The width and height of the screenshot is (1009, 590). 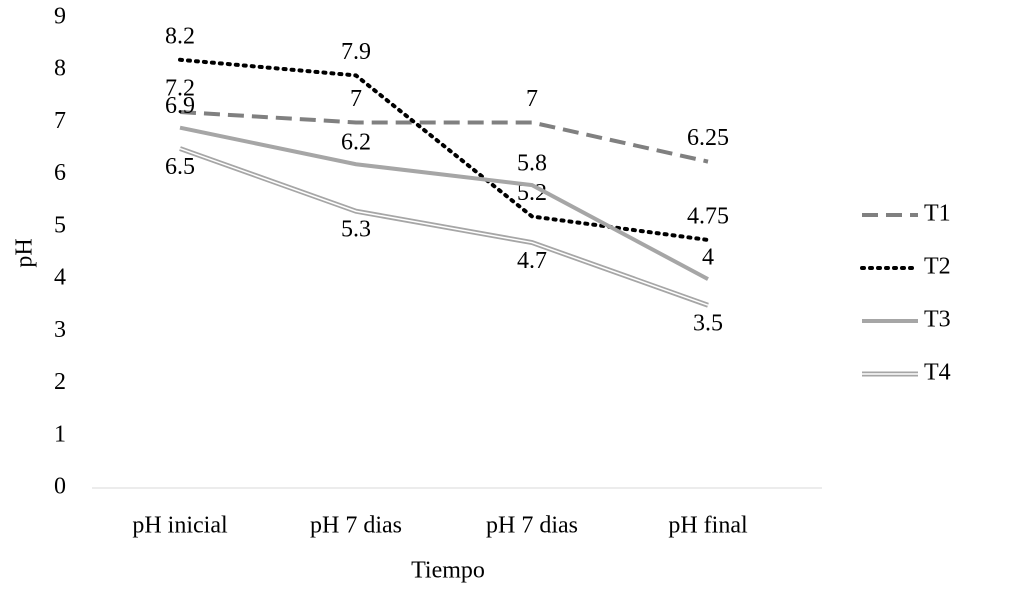 What do you see at coordinates (356, 230) in the screenshot?
I see `data-label: 5.3` at bounding box center [356, 230].